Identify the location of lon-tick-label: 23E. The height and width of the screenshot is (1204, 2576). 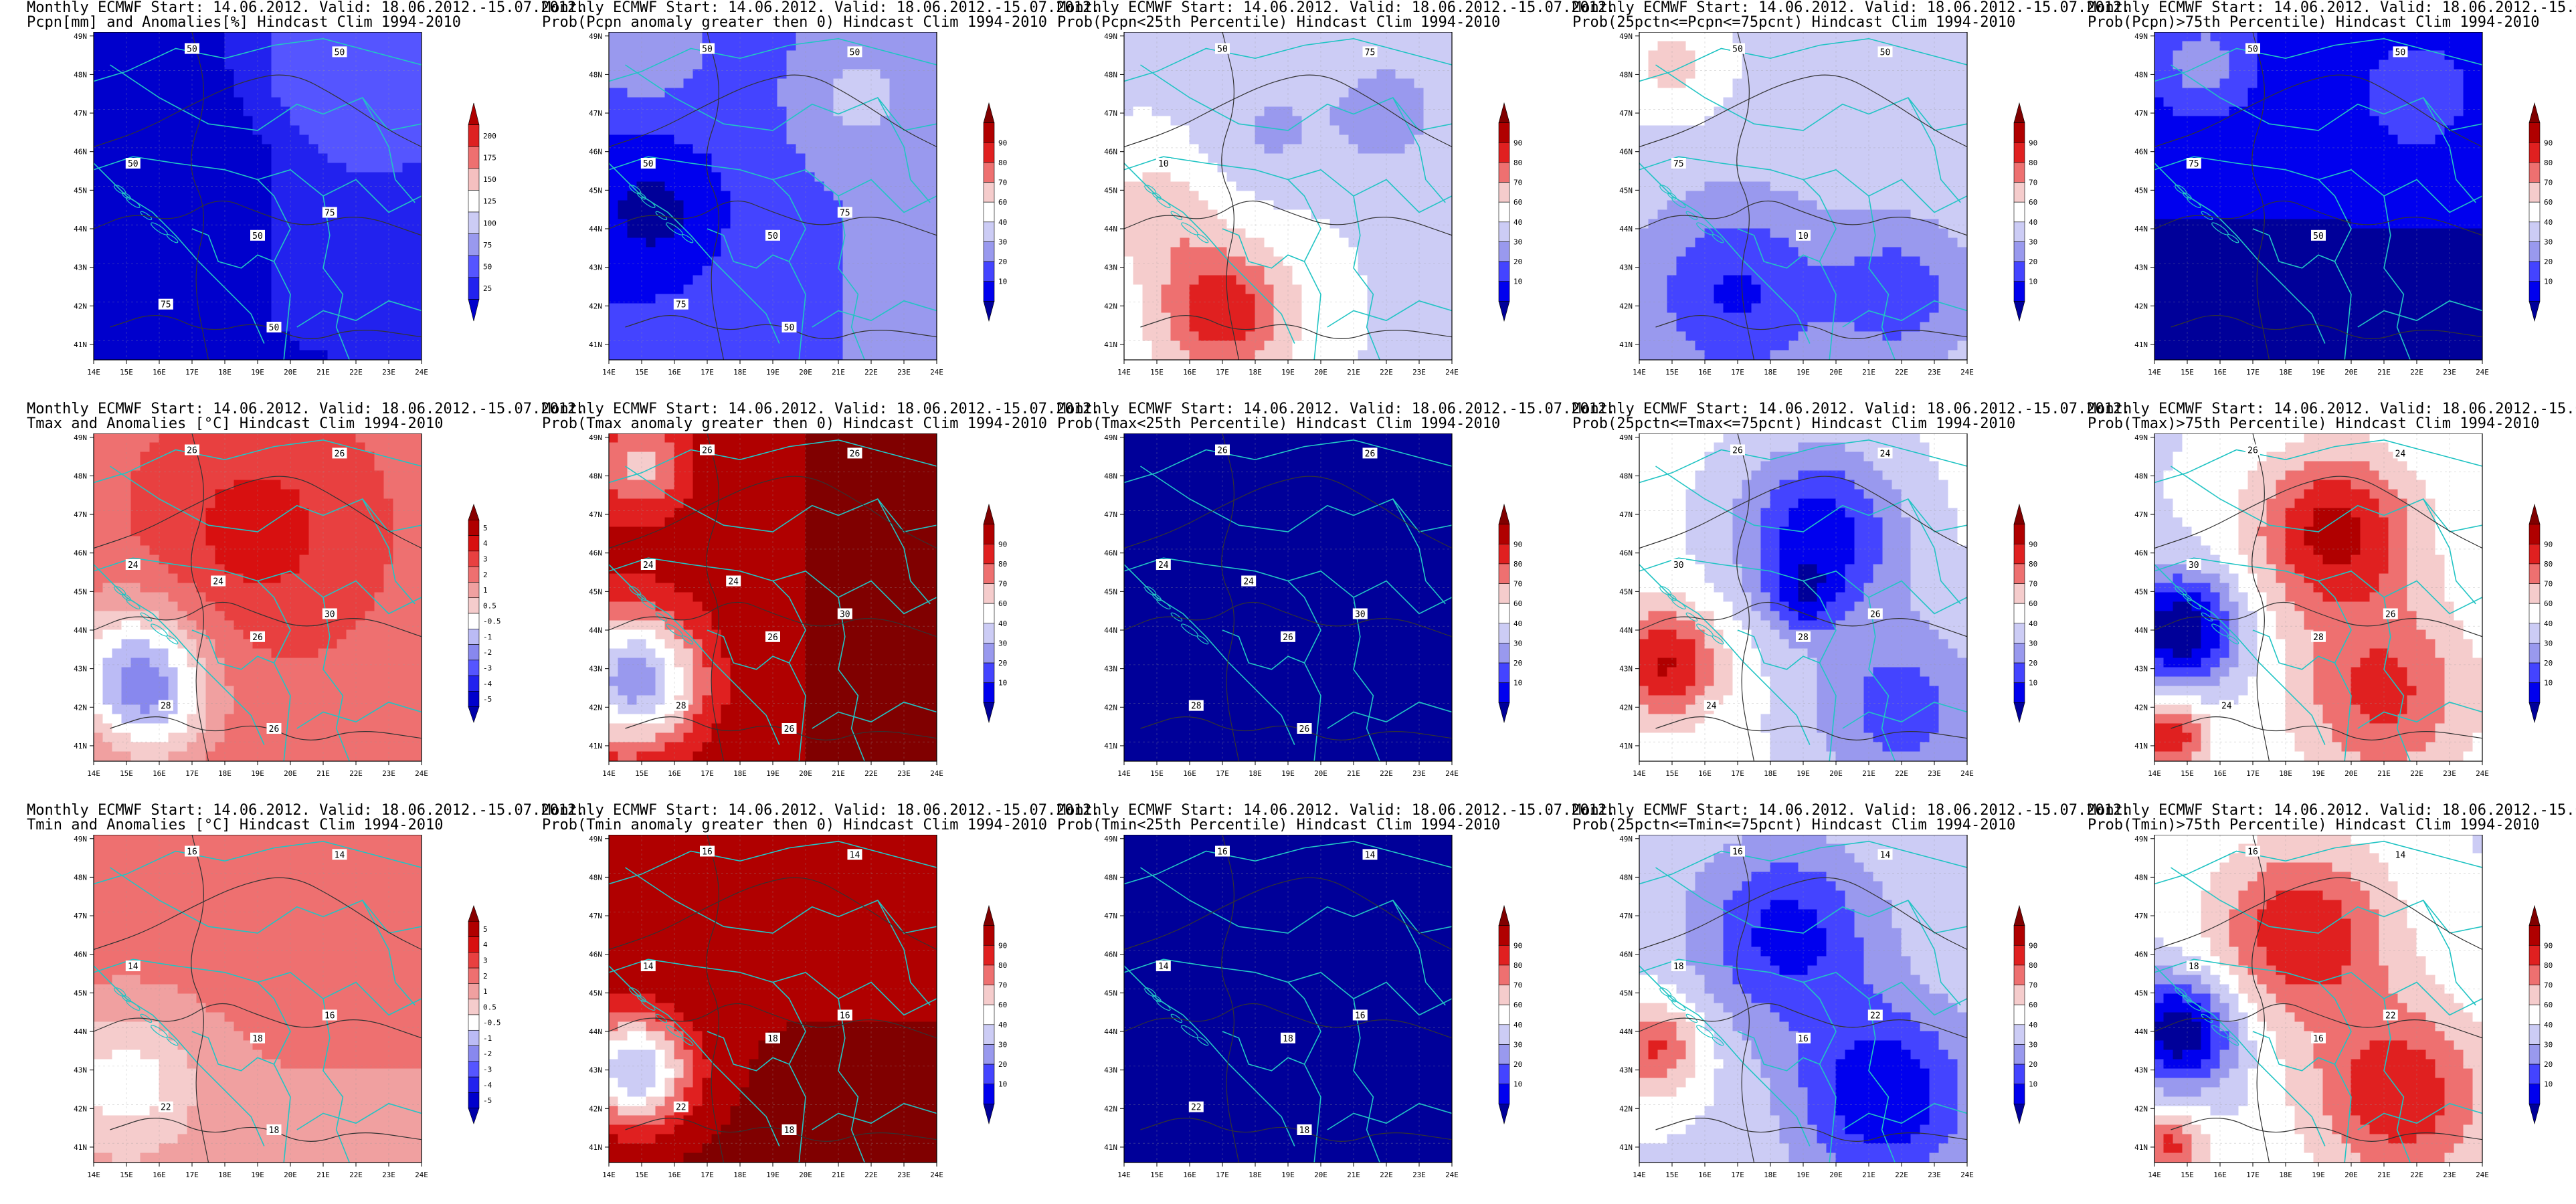
(1419, 773).